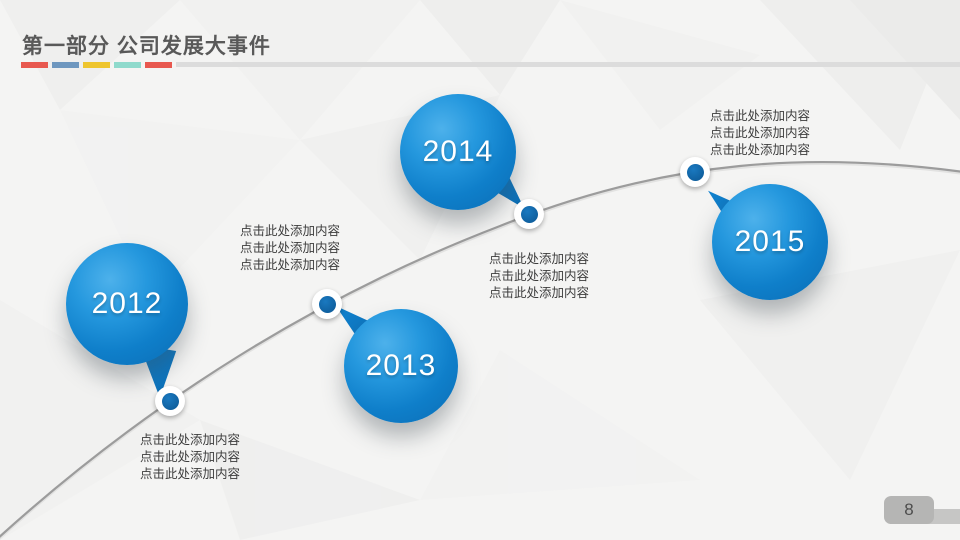 Image resolution: width=960 pixels, height=540 pixels. I want to click on event-text-2015: 点击此处添加内容 点击此处添加内容 点击此处添加内容, so click(760, 133).